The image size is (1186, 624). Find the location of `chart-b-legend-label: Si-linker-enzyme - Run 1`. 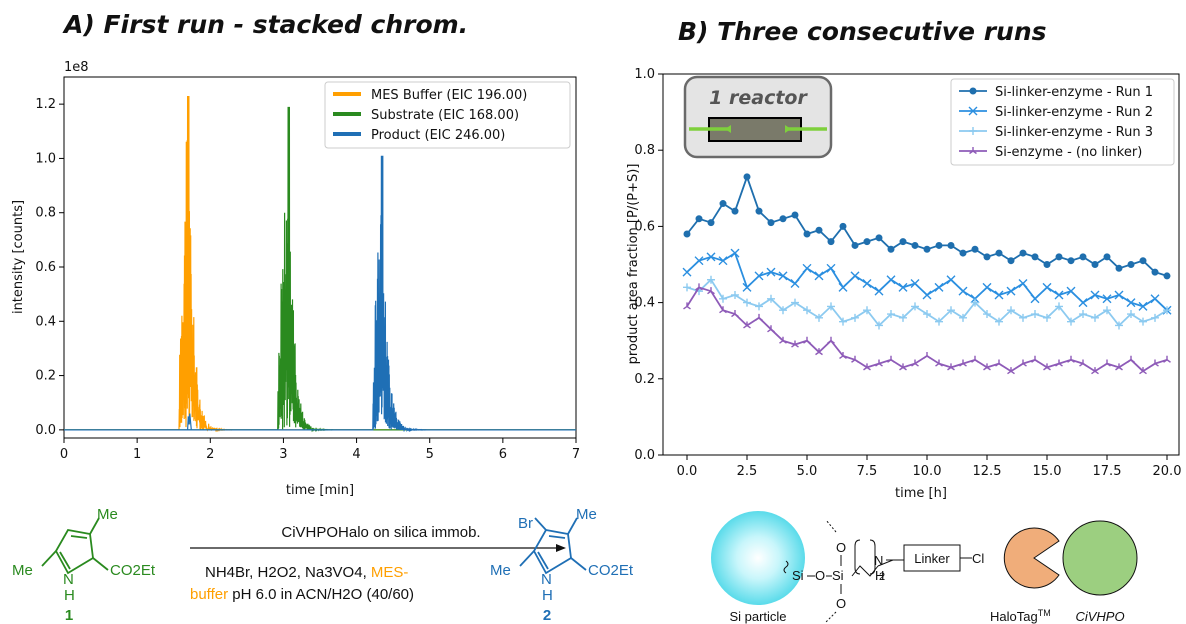

chart-b-legend-label: Si-linker-enzyme - Run 1 is located at coordinates (1074, 92).